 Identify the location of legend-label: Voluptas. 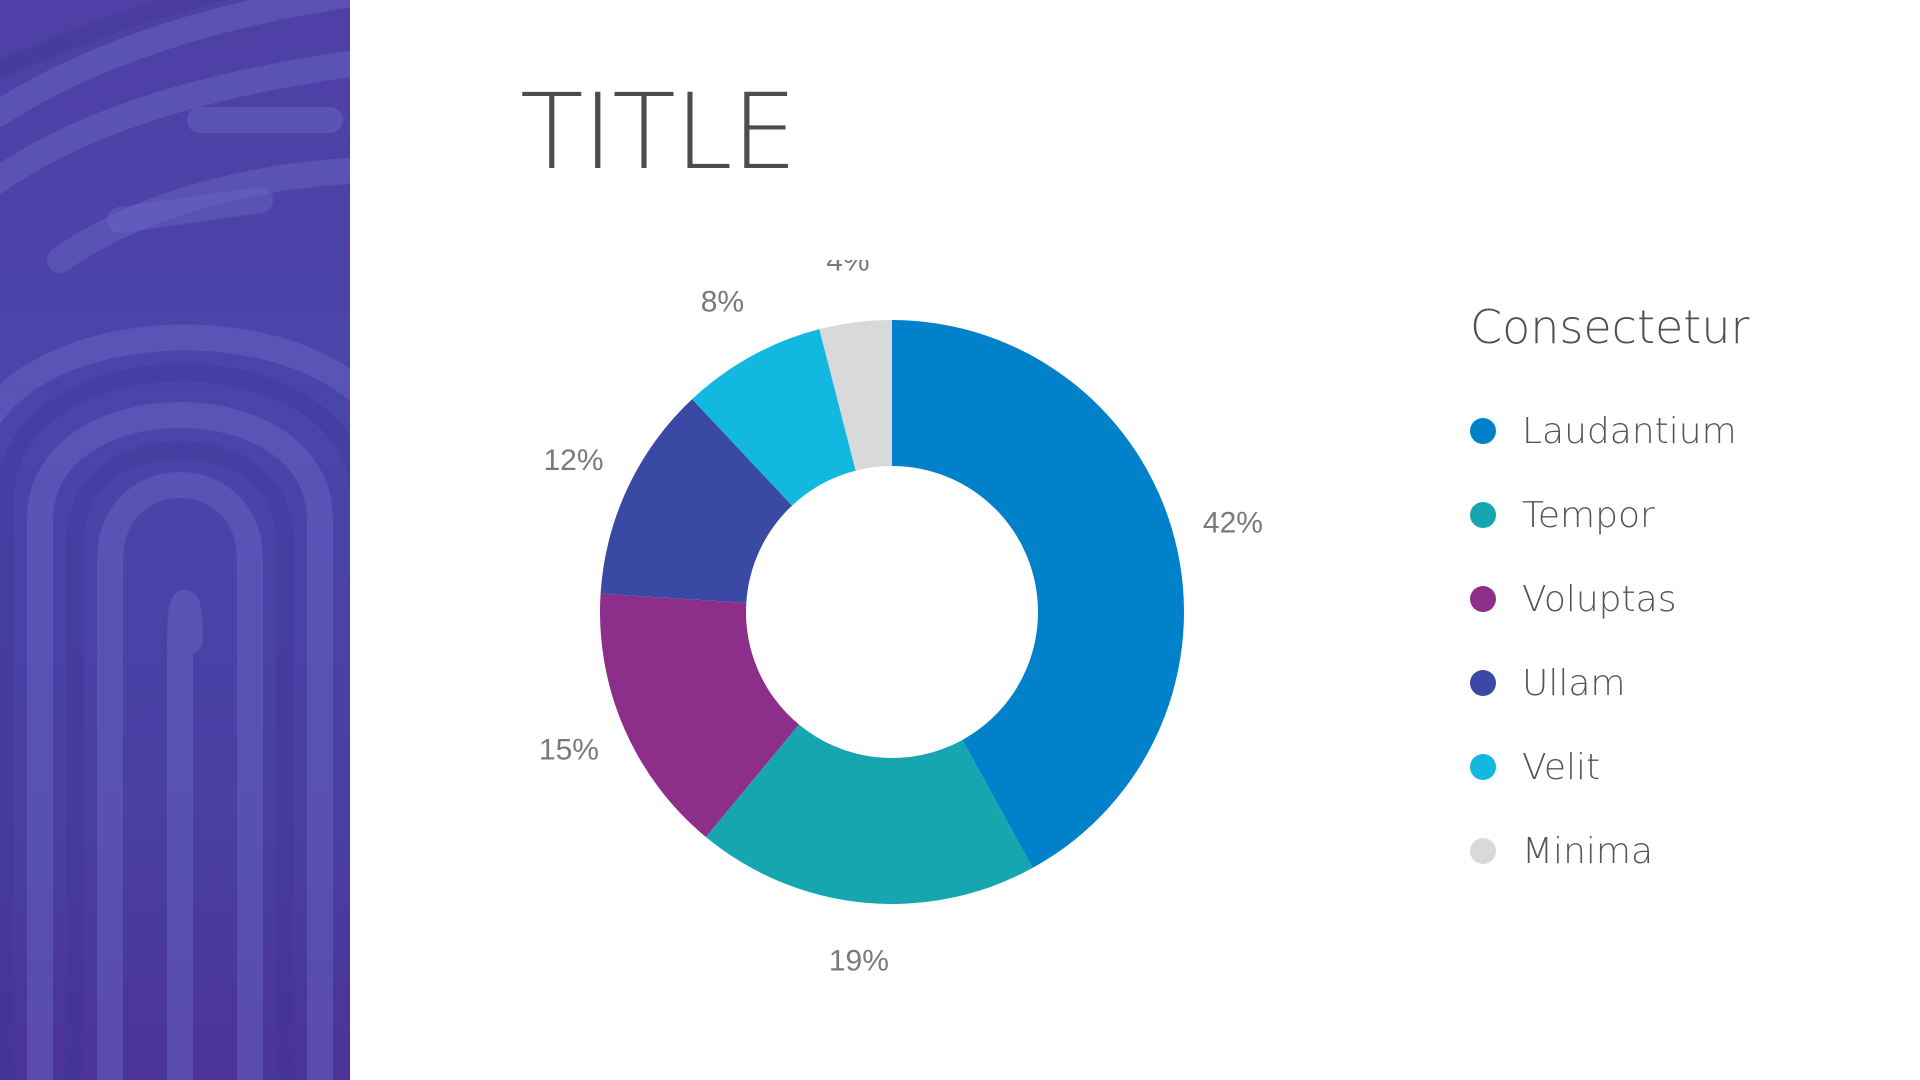
(1599, 599).